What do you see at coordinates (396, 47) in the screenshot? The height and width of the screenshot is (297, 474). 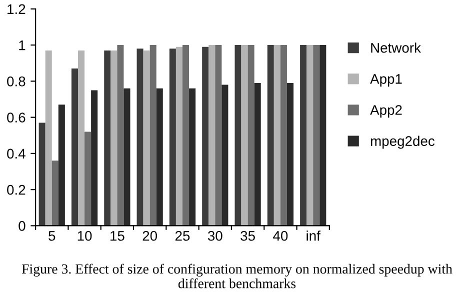 I see `legend-label: Network` at bounding box center [396, 47].